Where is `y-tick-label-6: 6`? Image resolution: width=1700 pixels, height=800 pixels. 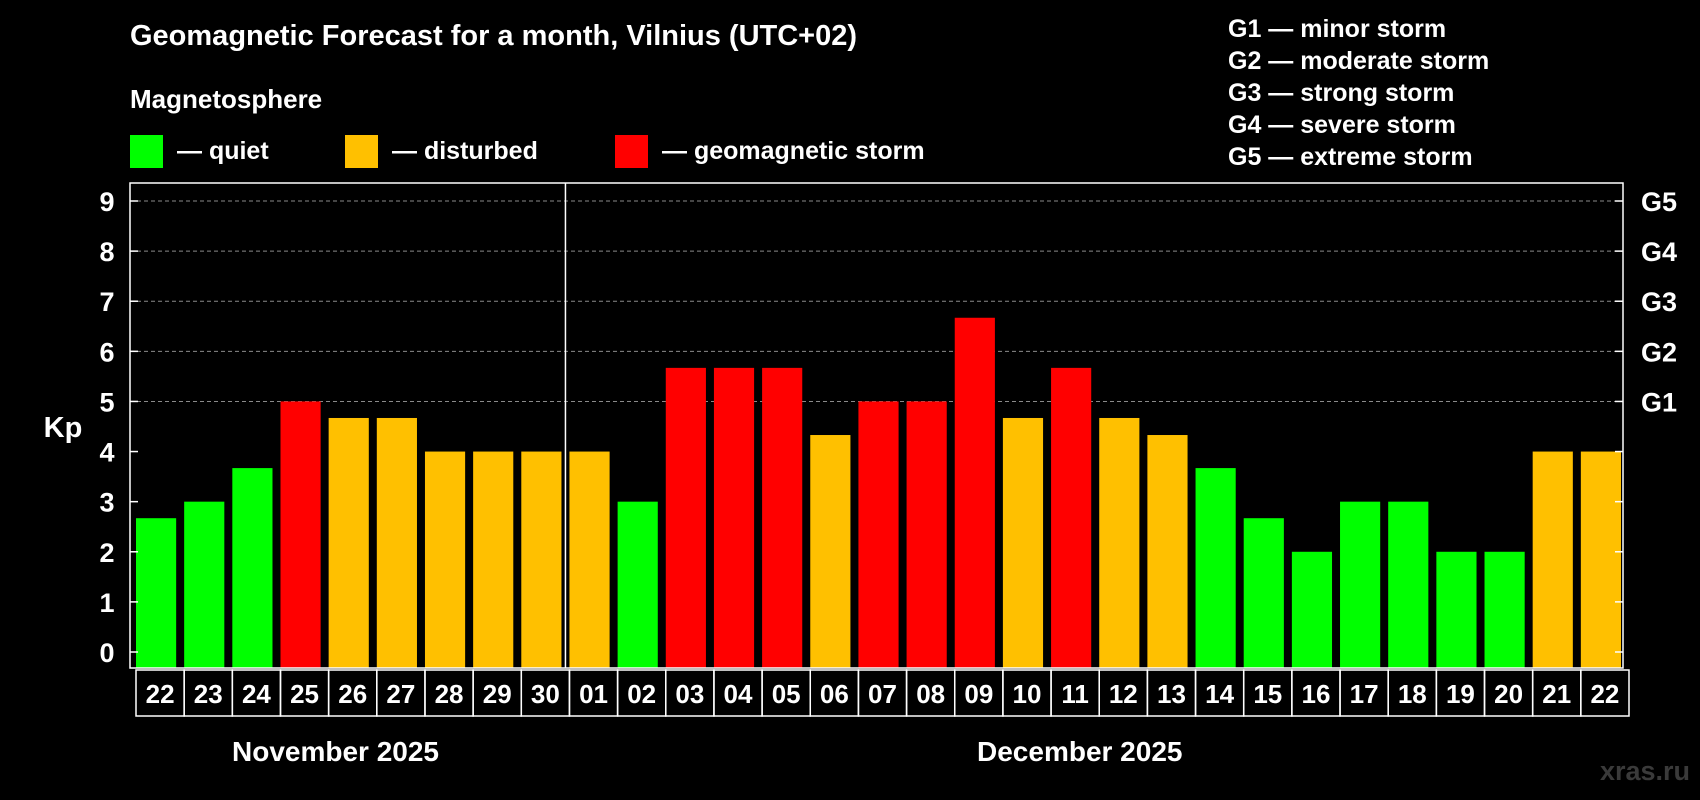
y-tick-label-6: 6 is located at coordinates (106, 352).